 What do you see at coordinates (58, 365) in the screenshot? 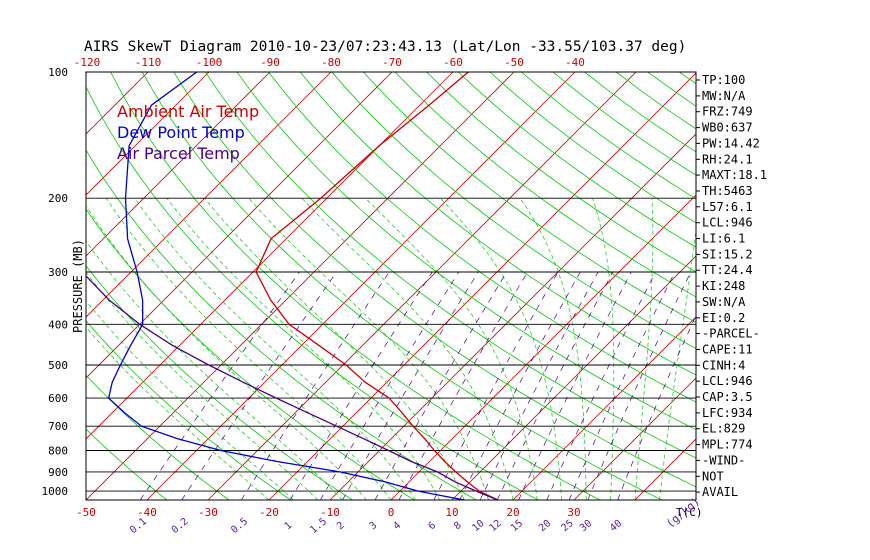
I see `pressure-tick-label: 500` at bounding box center [58, 365].